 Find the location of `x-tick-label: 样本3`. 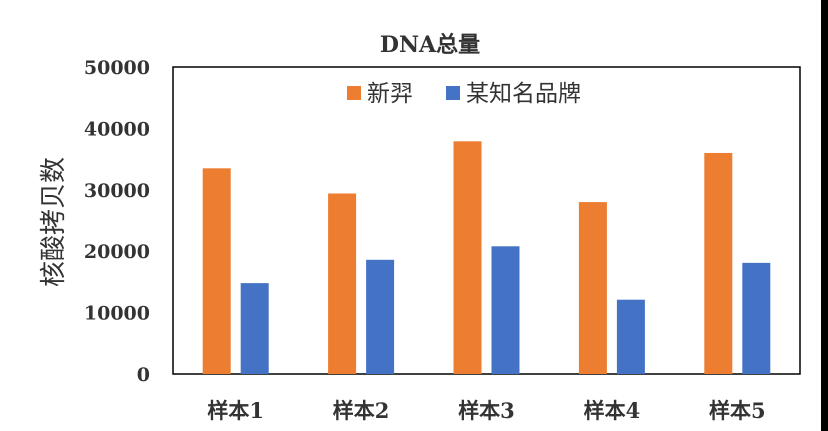

x-tick-label: 样本3 is located at coordinates (486, 410).